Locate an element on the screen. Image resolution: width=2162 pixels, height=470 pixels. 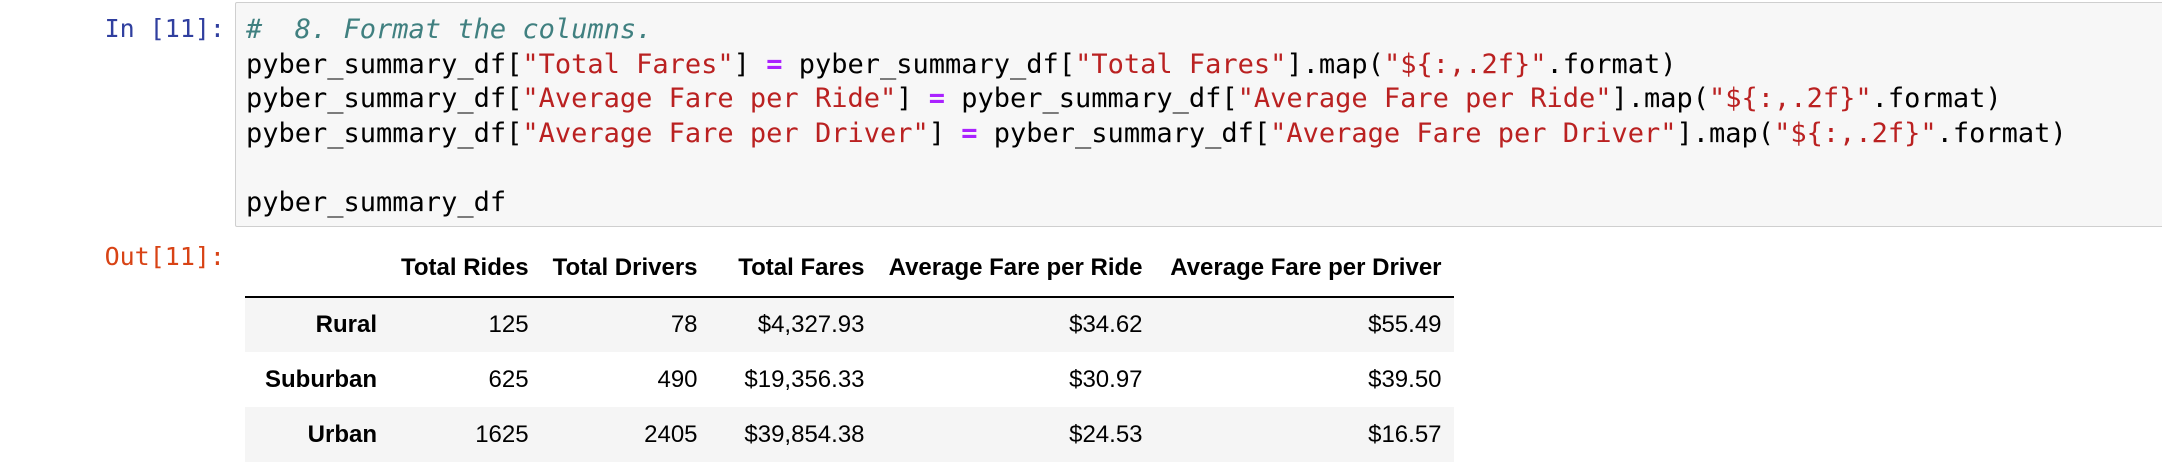
code-token: pyber_summary_df is located at coordinates (376, 202).